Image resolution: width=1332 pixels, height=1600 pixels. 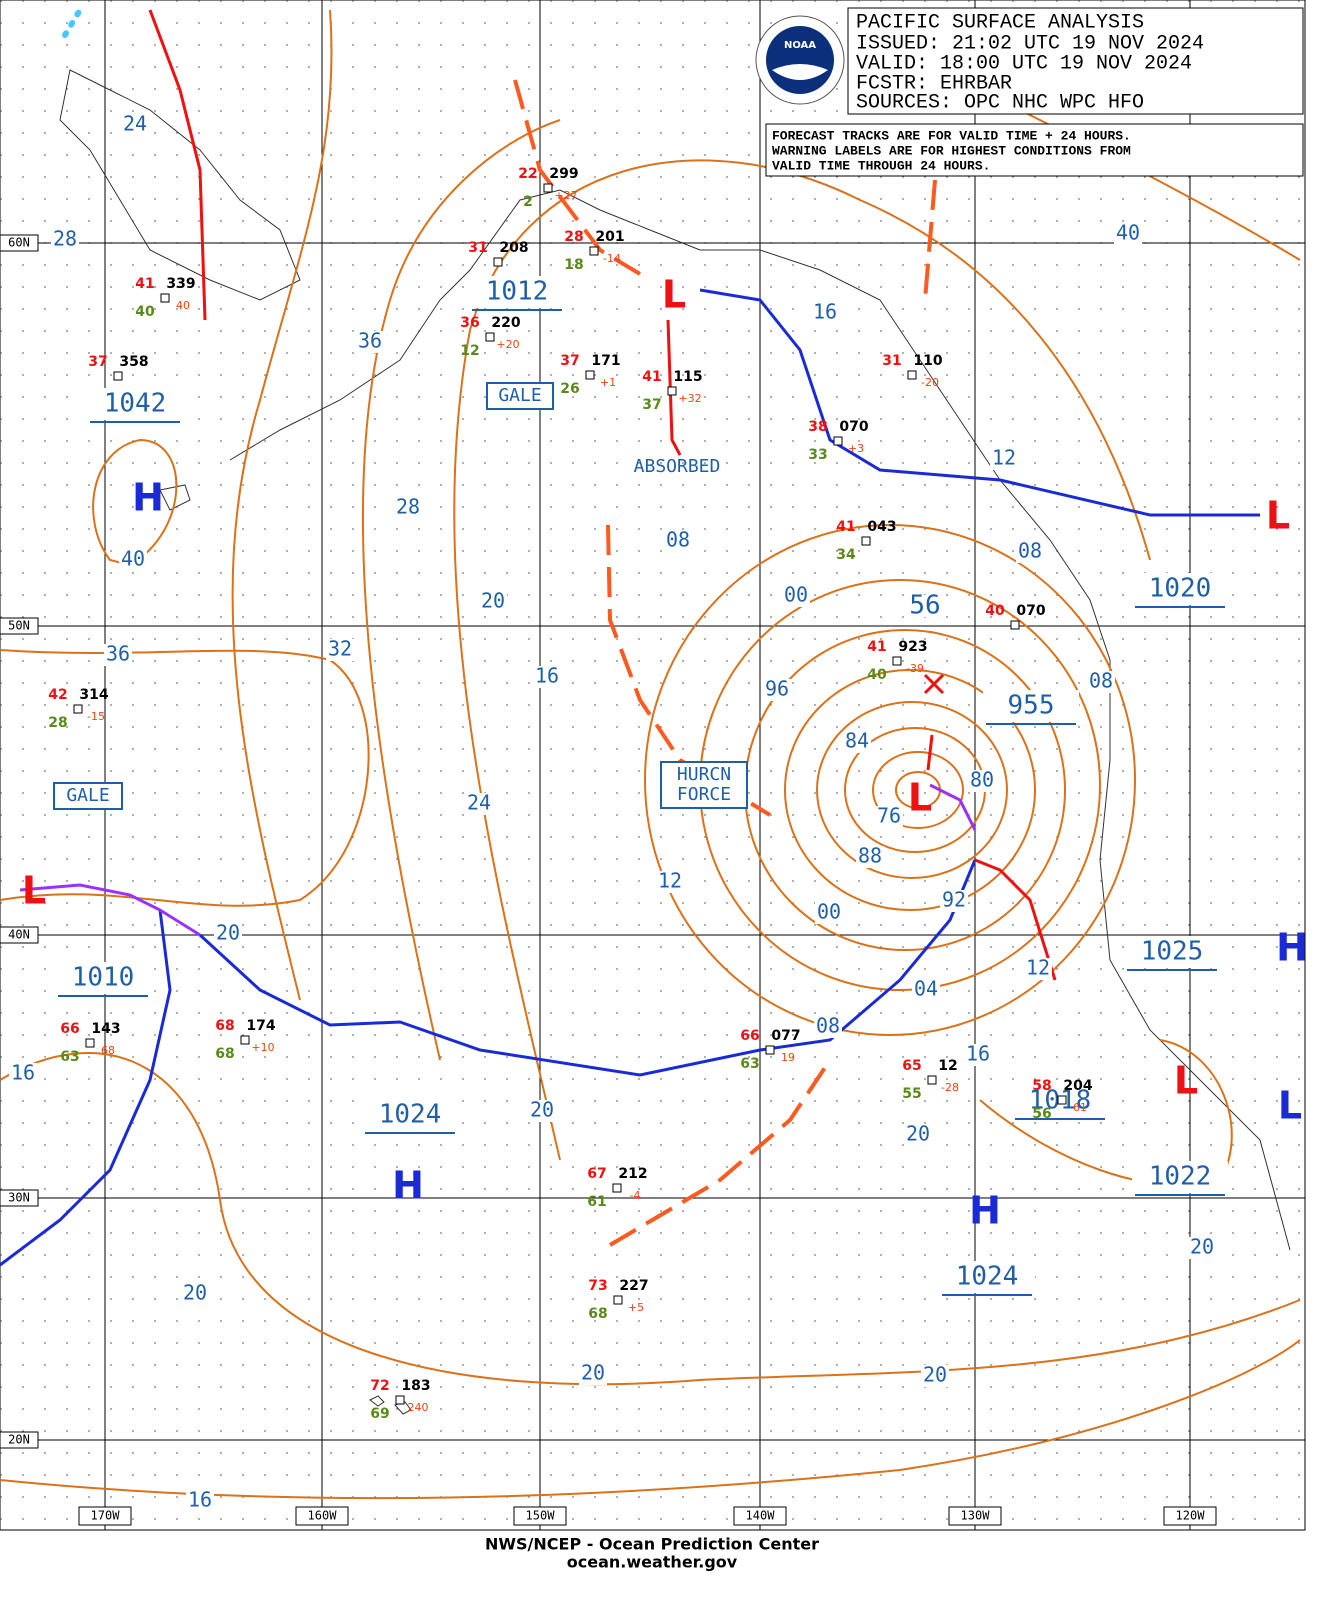 I want to click on isobar-label: 80, so click(x=982, y=780).